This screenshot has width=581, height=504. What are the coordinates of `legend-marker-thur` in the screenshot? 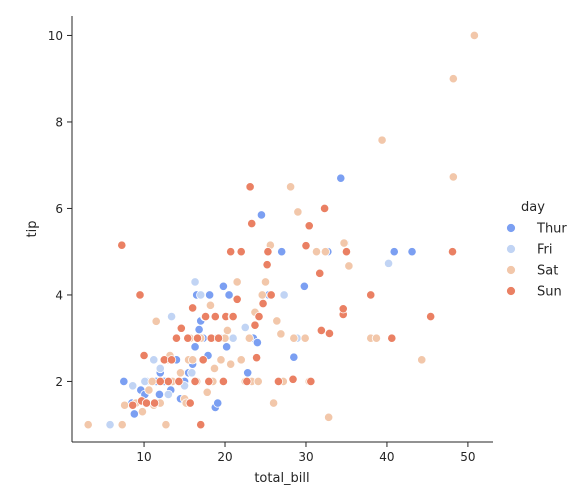 It's located at (511, 228).